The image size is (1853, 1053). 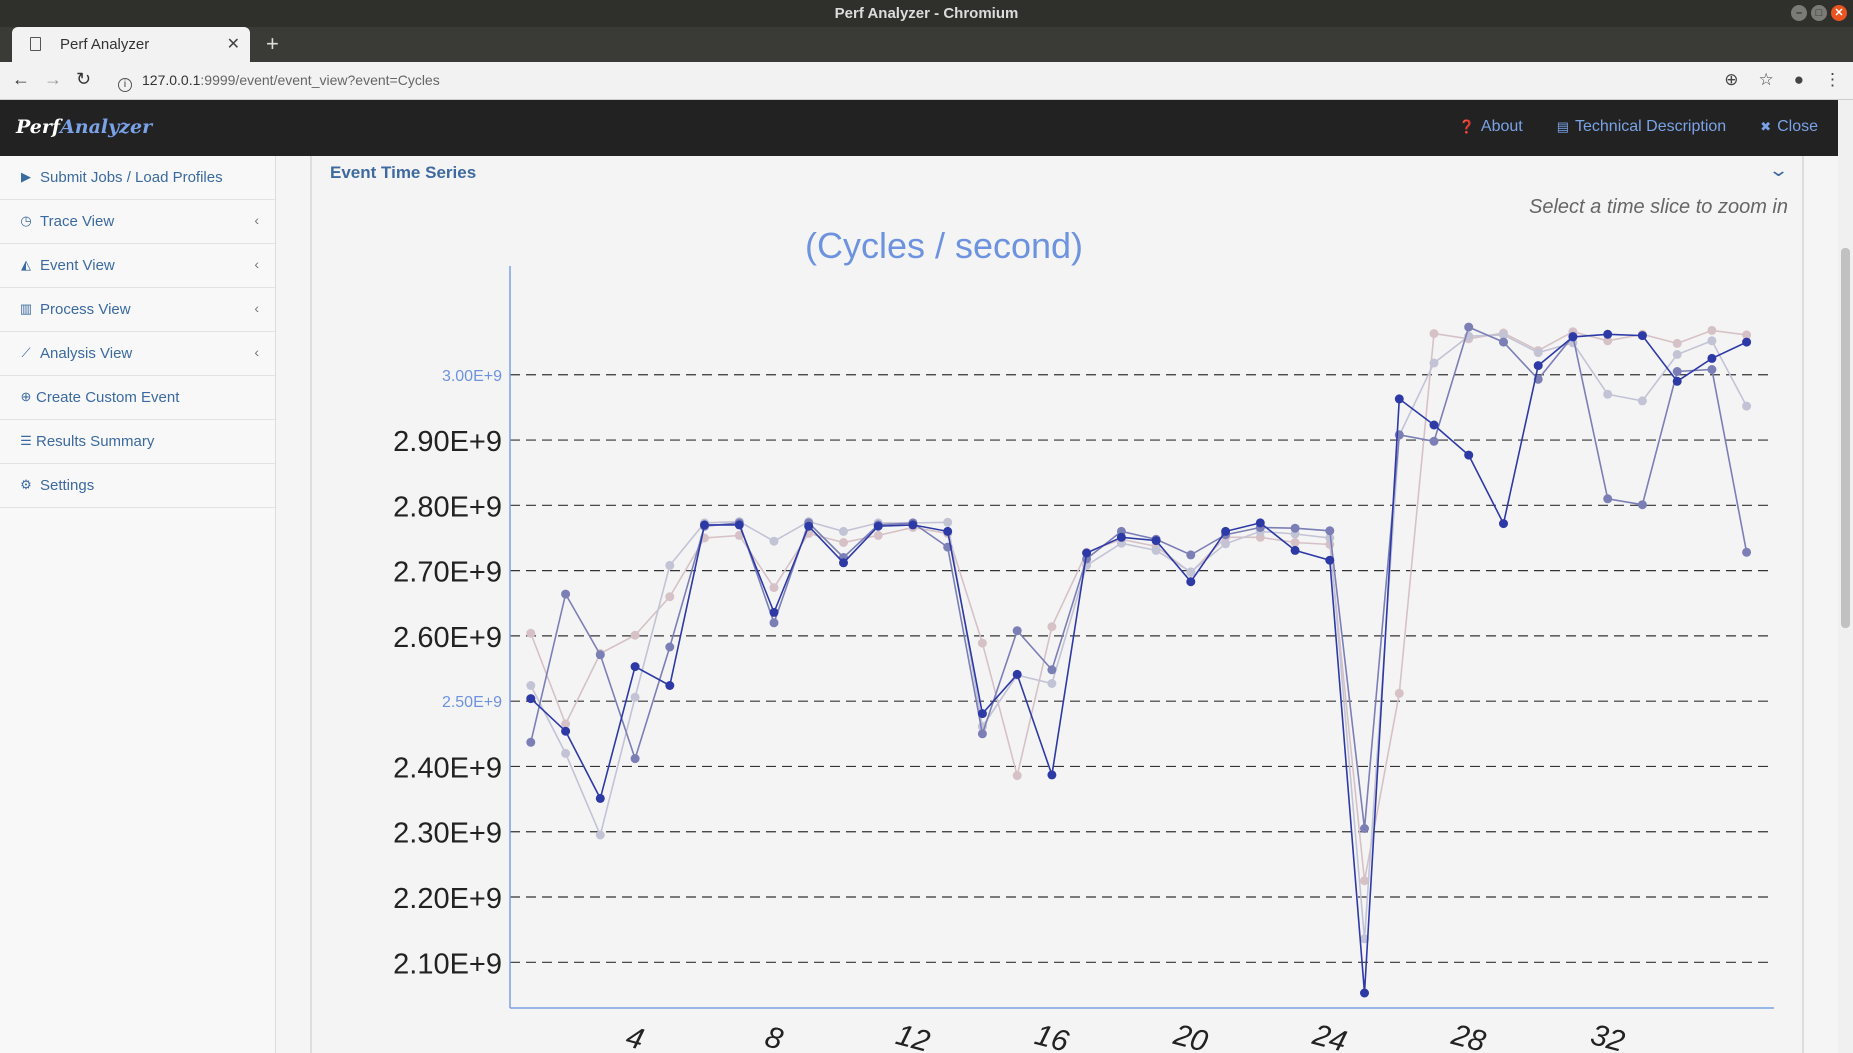 What do you see at coordinates (1731, 79) in the screenshot?
I see `zoom-icon: ⊕` at bounding box center [1731, 79].